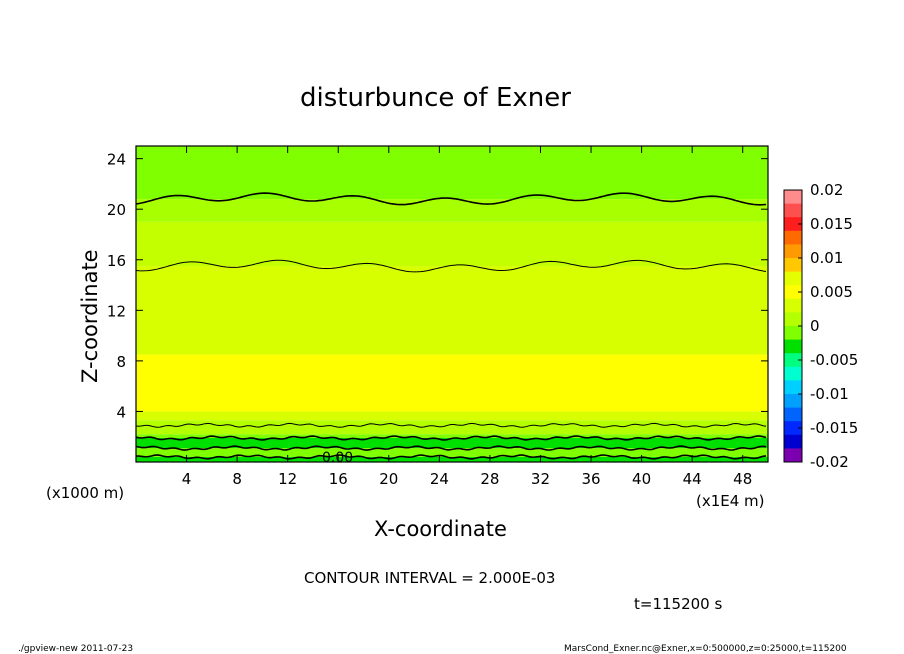 The height and width of the screenshot is (654, 904). Describe the element at coordinates (388, 479) in the screenshot. I see `x-tick-label: 20` at that location.